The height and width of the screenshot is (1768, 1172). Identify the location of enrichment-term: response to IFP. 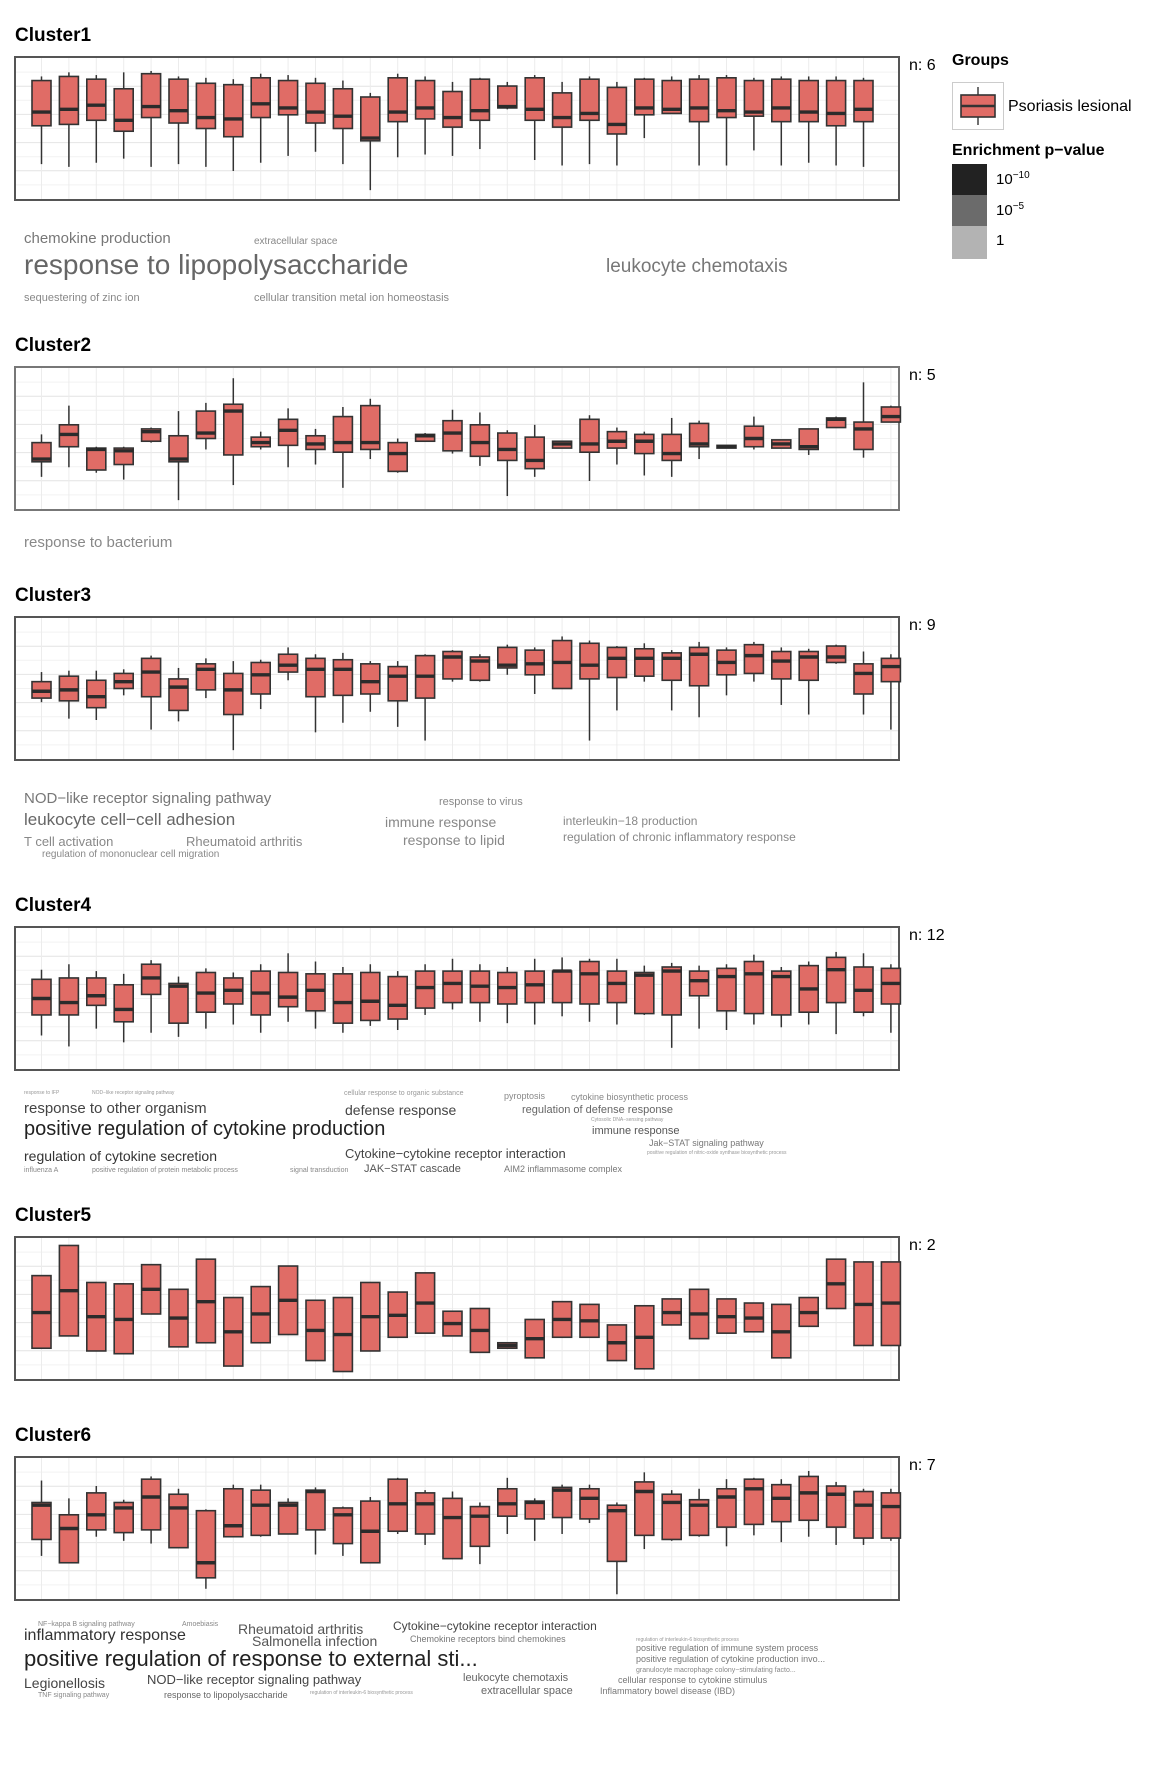
(42, 1093).